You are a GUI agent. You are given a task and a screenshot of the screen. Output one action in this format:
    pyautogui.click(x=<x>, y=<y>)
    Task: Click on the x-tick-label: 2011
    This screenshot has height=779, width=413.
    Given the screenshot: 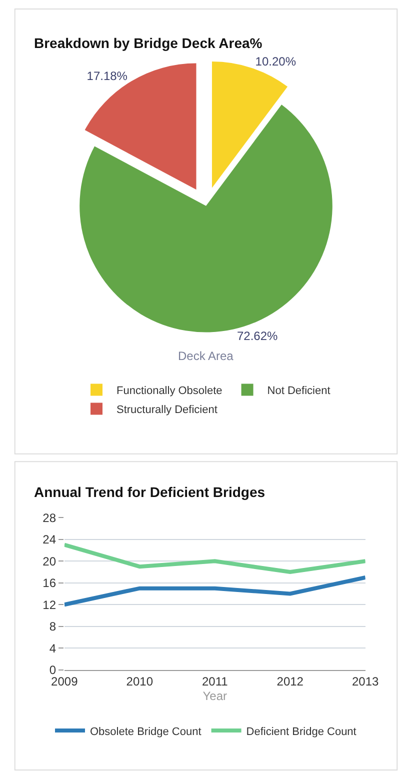 What is the action you would take?
    pyautogui.click(x=215, y=681)
    